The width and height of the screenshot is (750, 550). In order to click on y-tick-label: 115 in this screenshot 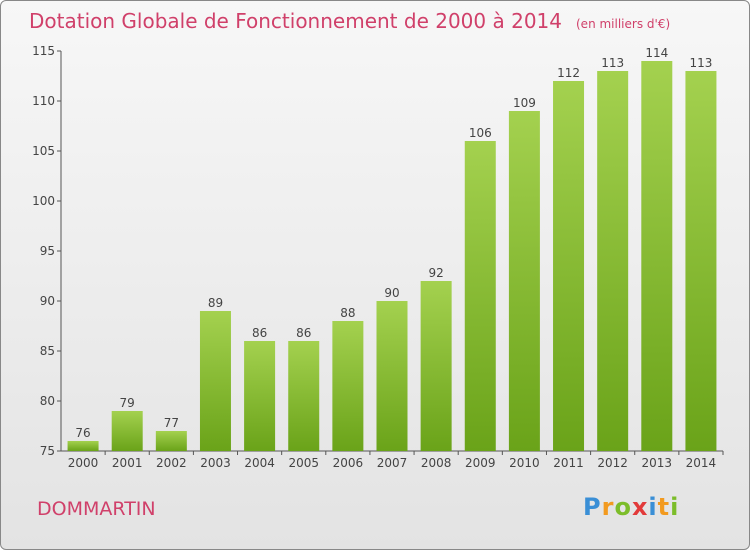, I will do `click(43, 51)`.